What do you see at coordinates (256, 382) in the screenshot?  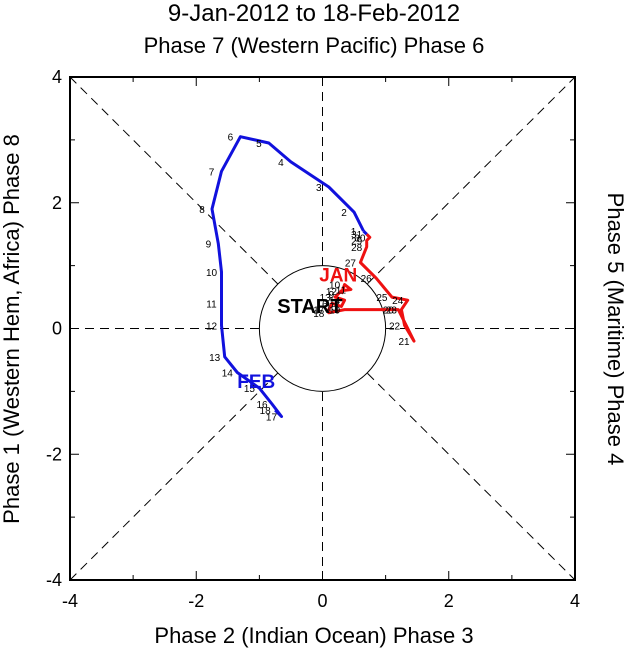 I see `series-label-feb: FEB` at bounding box center [256, 382].